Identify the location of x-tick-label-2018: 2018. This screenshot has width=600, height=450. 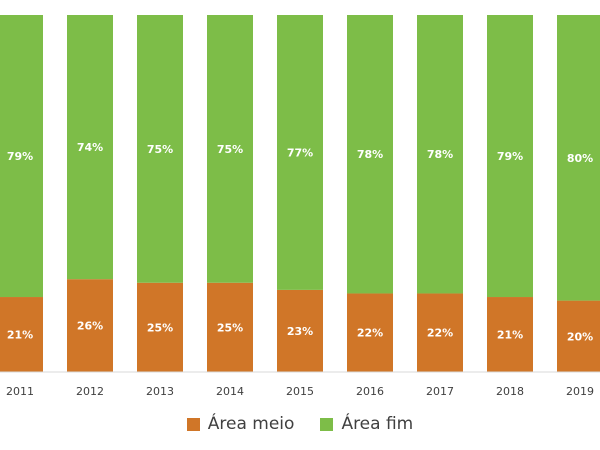
(510, 391).